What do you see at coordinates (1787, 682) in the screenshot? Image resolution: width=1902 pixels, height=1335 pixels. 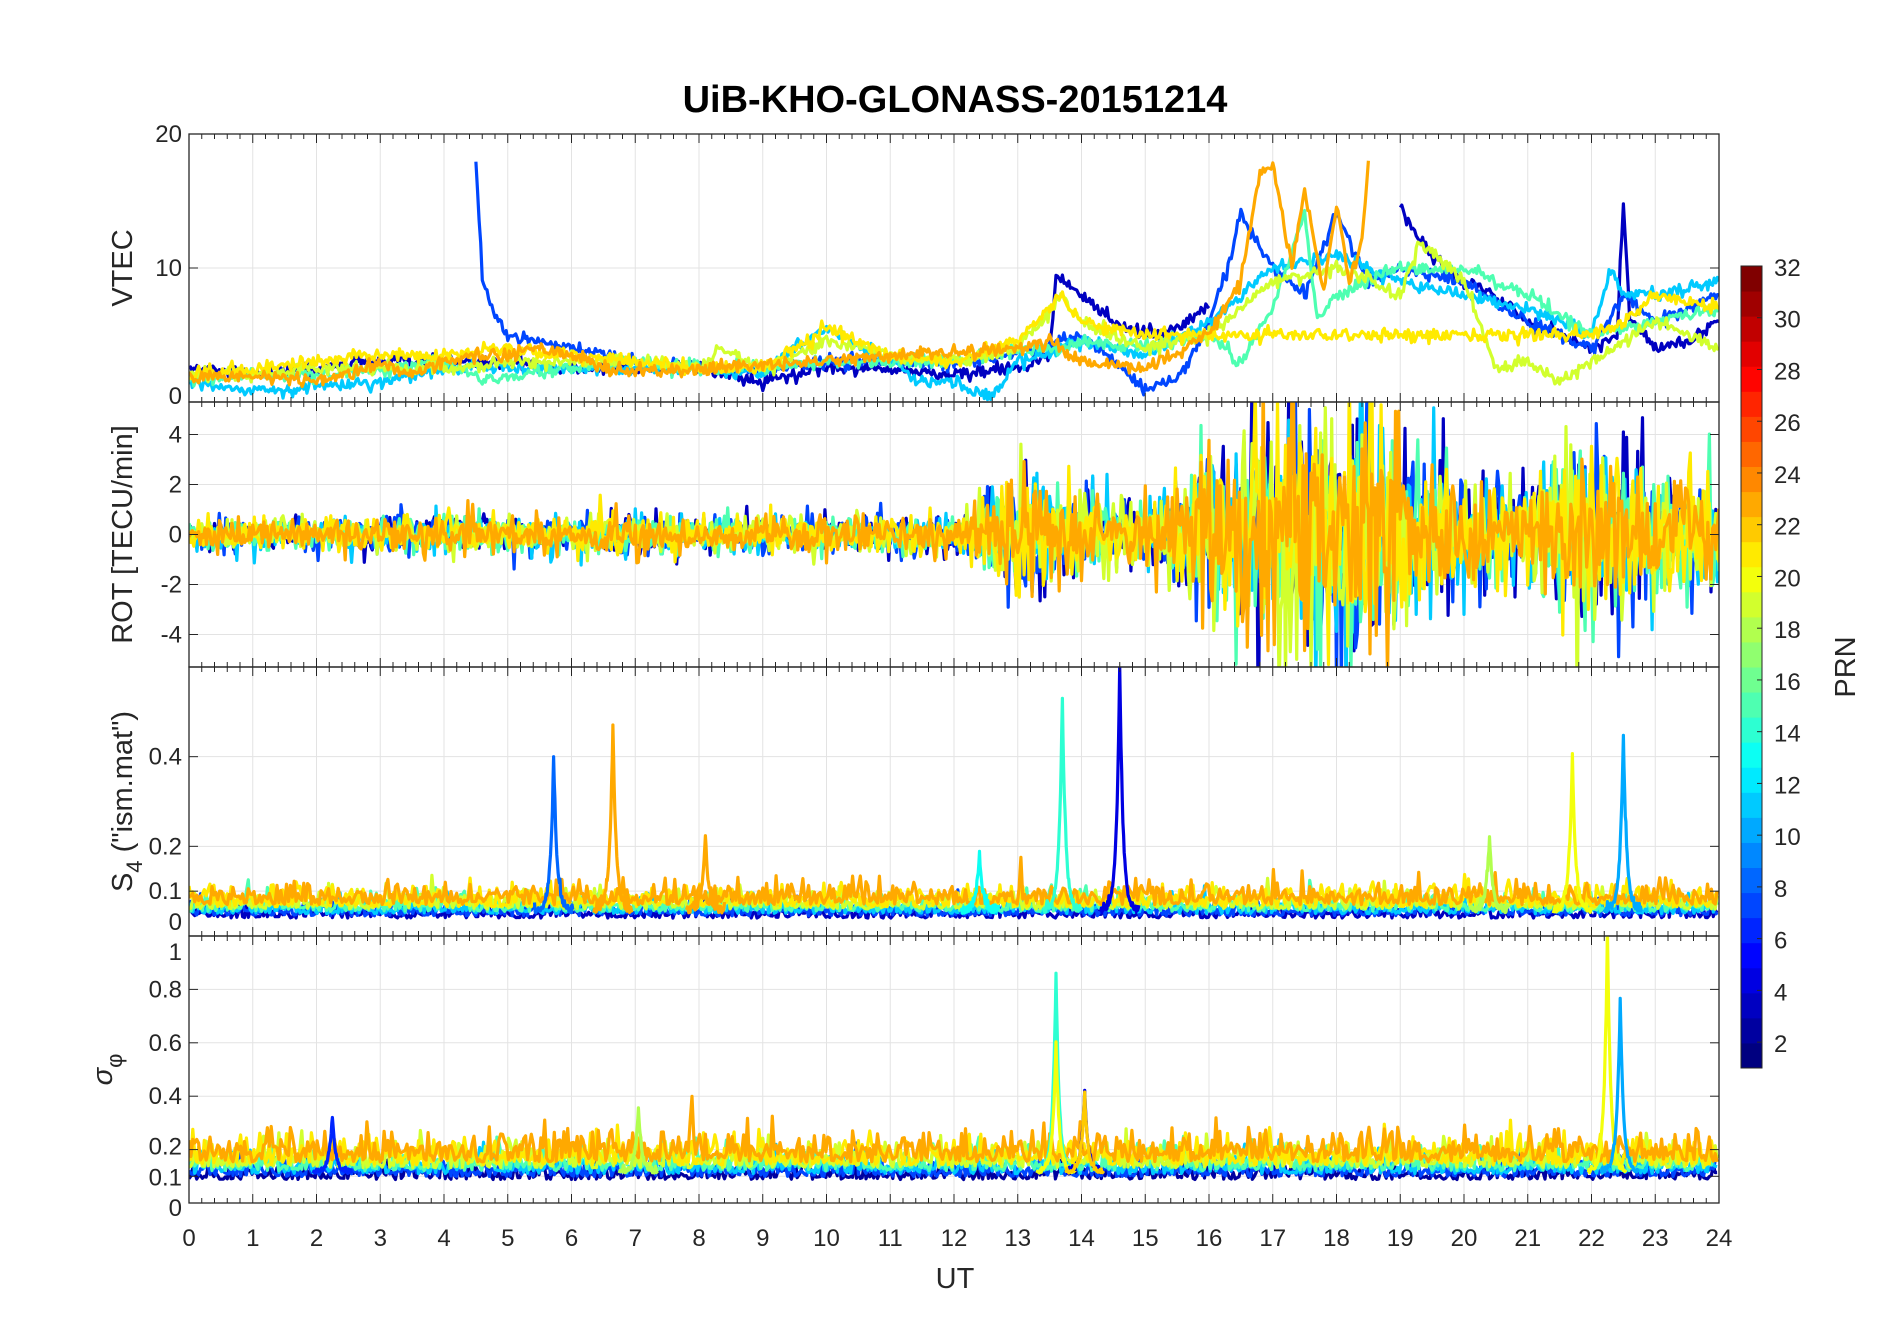 I see `colorbar-tick-label: 16` at bounding box center [1787, 682].